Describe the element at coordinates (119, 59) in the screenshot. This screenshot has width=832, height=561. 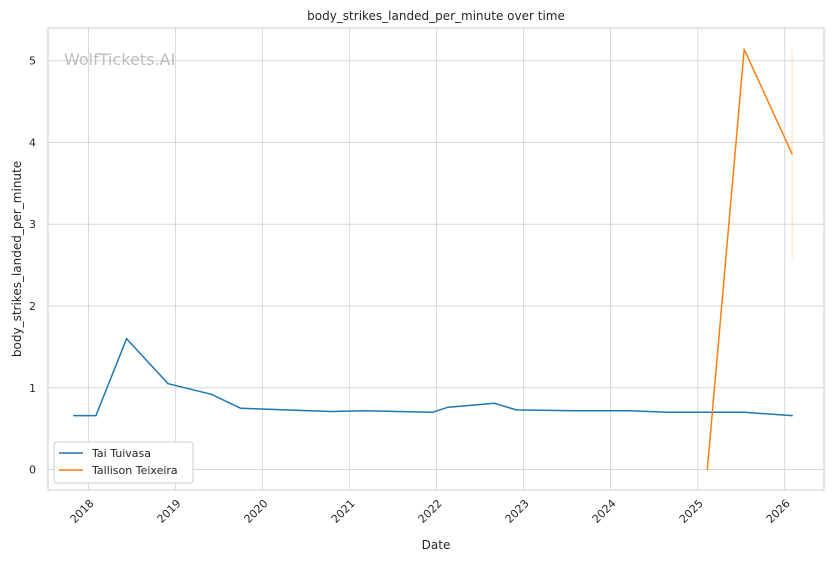
I see `watermark: WolfTickets.AI` at that location.